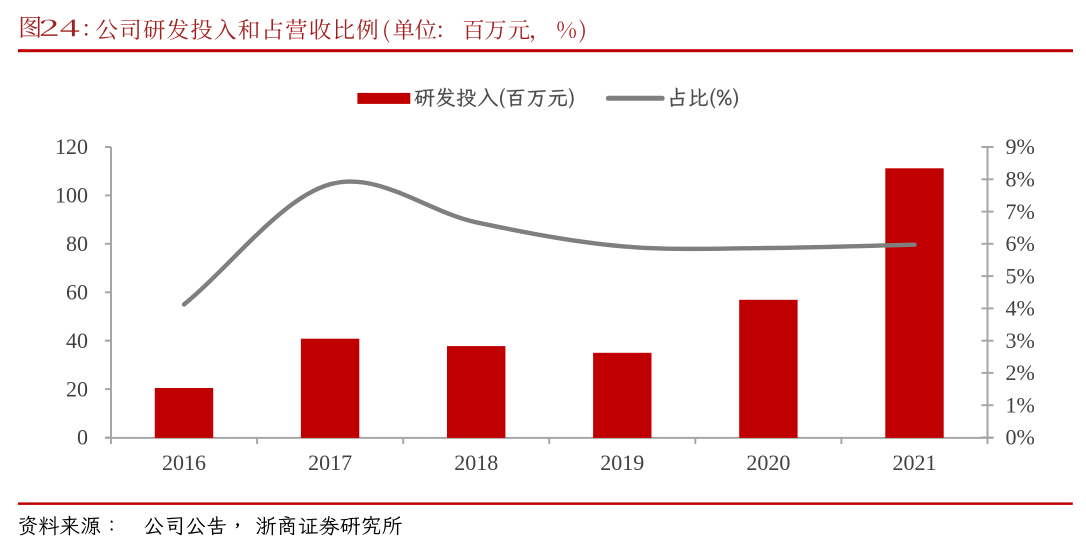 Image resolution: width=1086 pixels, height=550 pixels. Describe the element at coordinates (622, 462) in the screenshot. I see `svg-text: 2019` at that location.